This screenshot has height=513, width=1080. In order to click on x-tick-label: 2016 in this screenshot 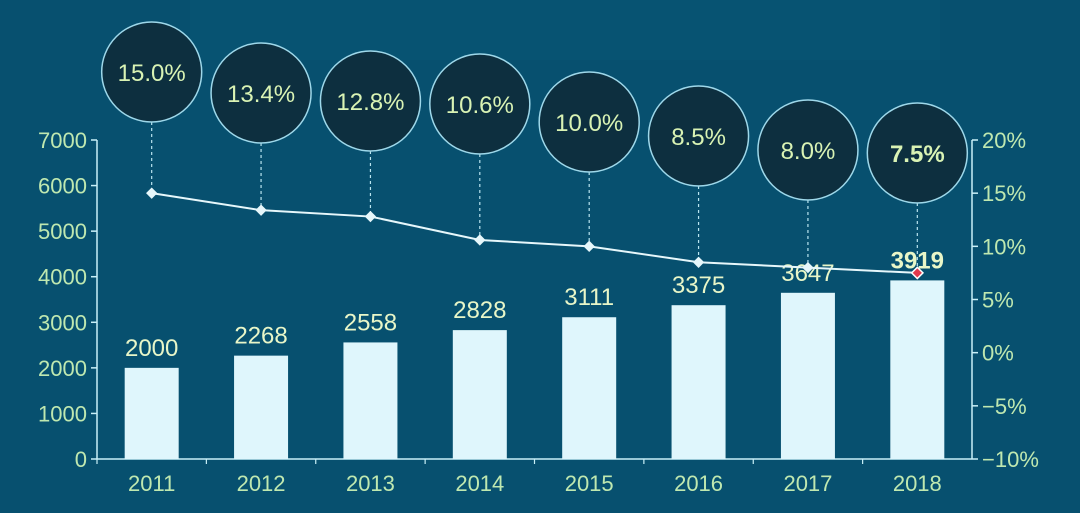, I will do `click(698, 483)`.